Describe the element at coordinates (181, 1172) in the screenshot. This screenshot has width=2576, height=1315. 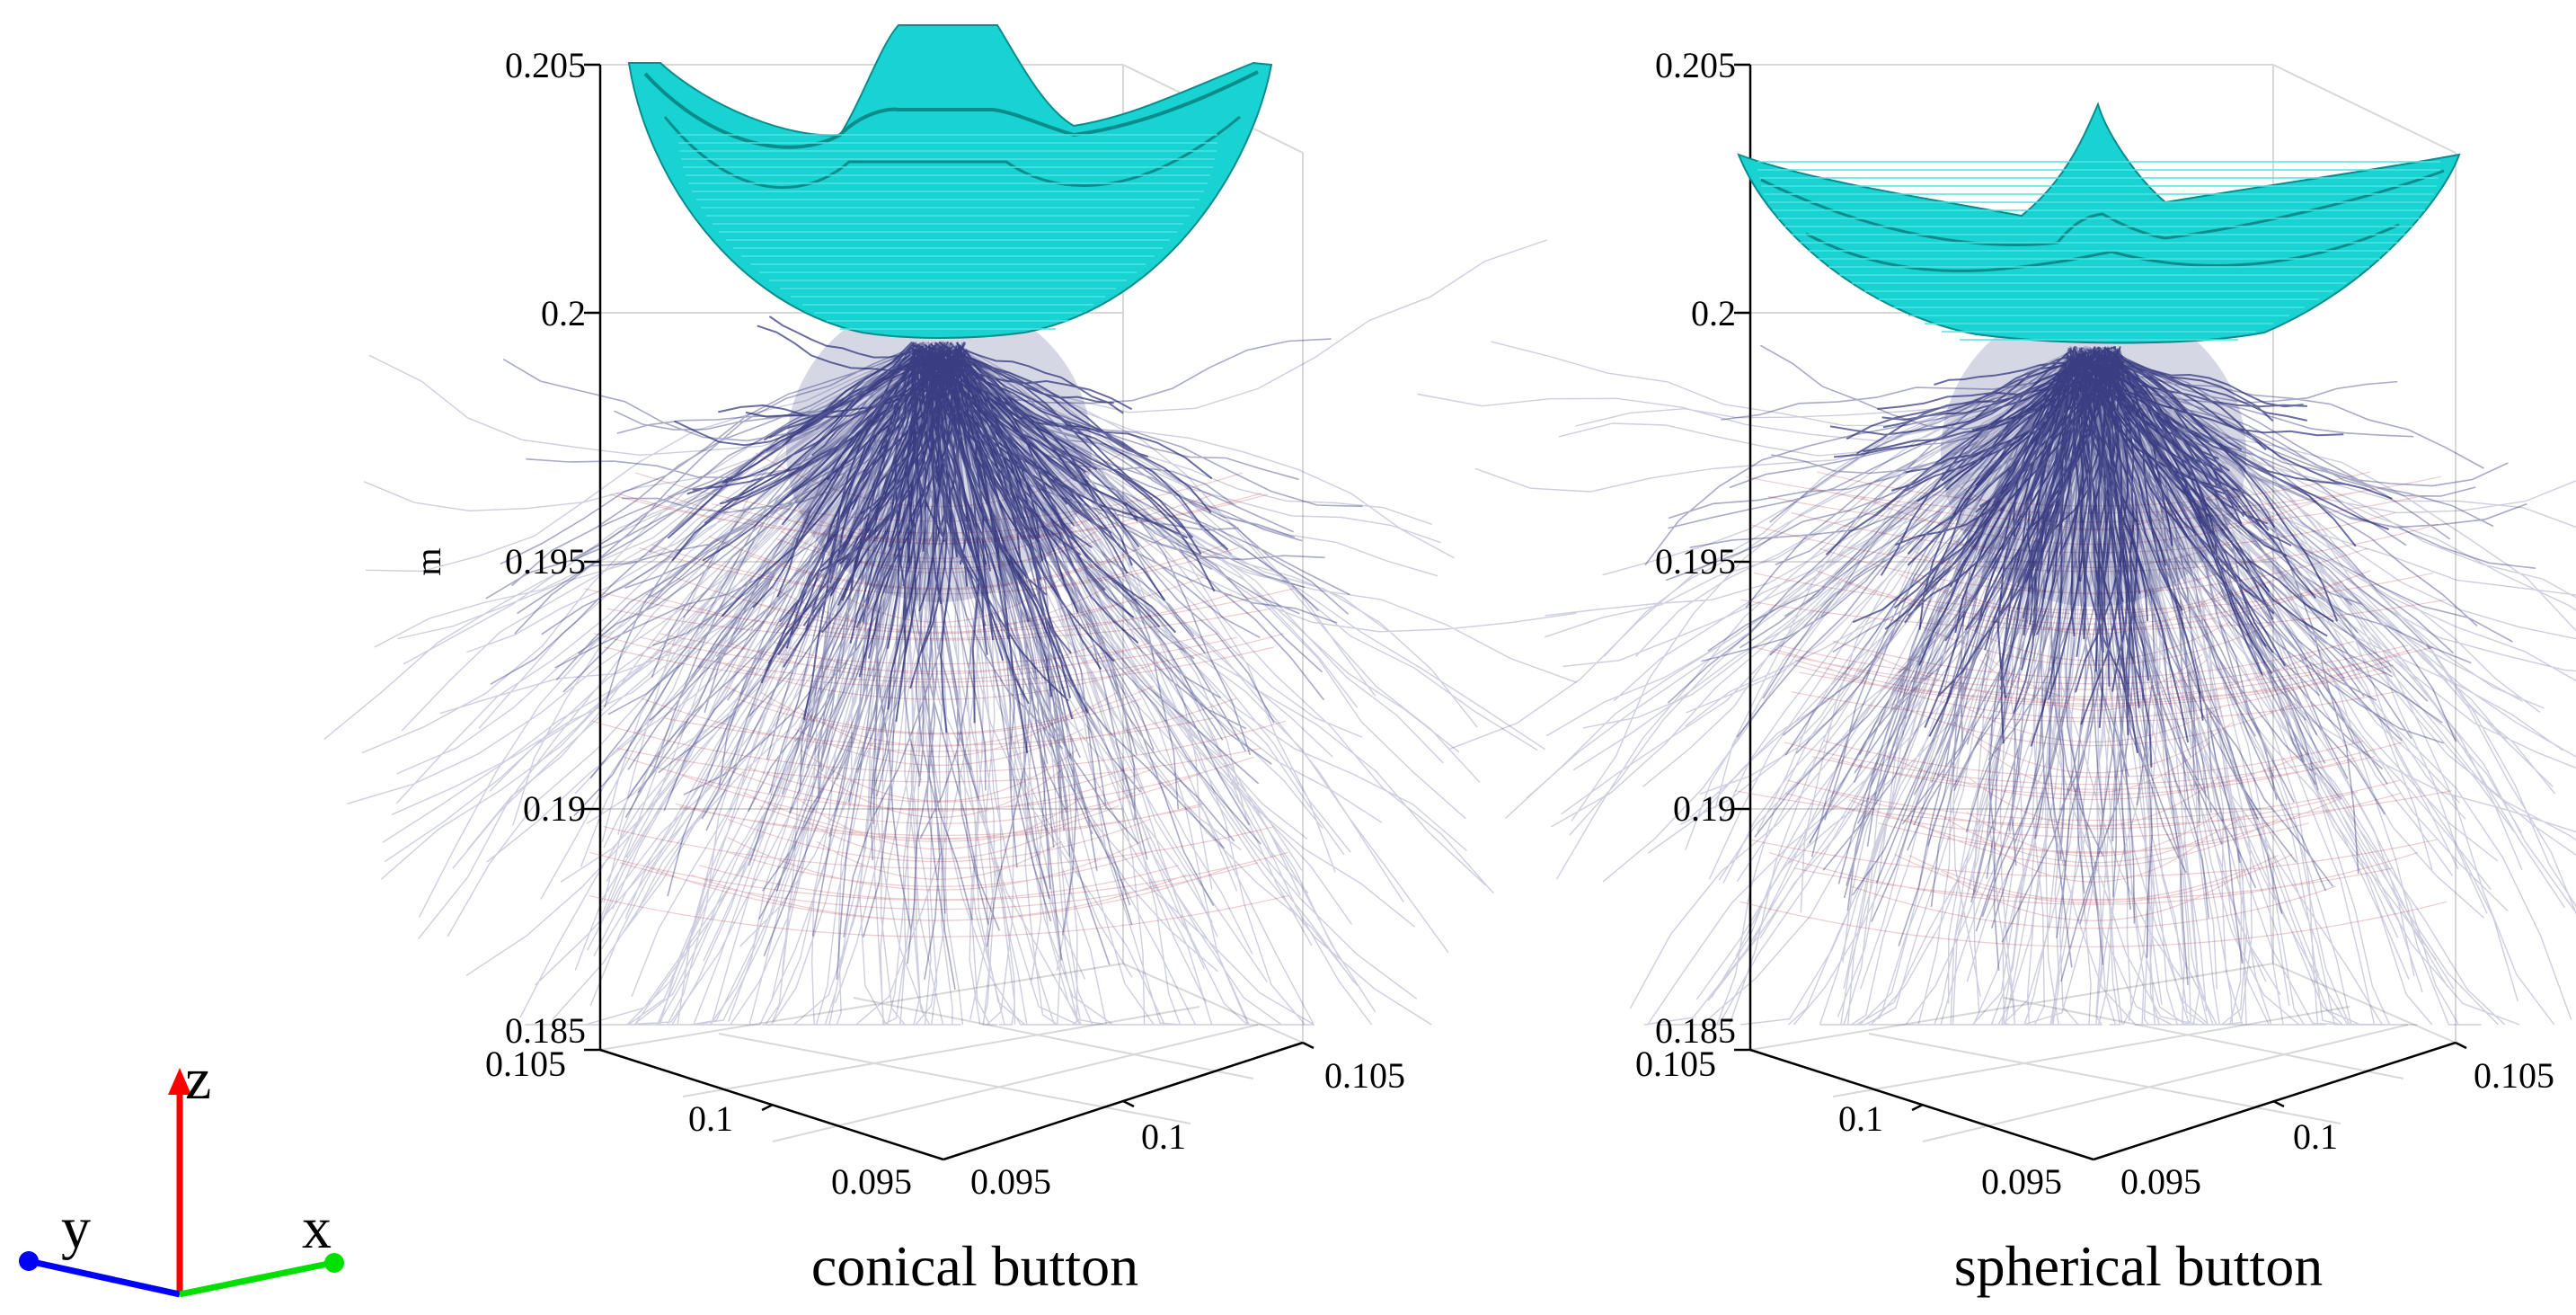
I see `coordinate-triad: z y x` at that location.